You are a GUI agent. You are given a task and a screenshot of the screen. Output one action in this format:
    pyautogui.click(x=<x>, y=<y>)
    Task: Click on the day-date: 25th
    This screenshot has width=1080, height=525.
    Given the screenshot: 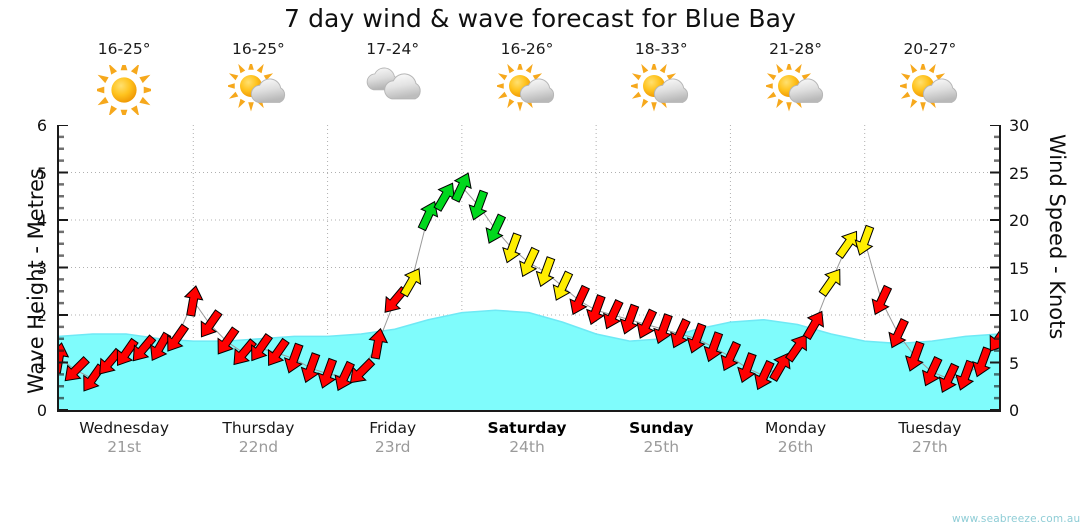 What is the action you would take?
    pyautogui.click(x=661, y=447)
    